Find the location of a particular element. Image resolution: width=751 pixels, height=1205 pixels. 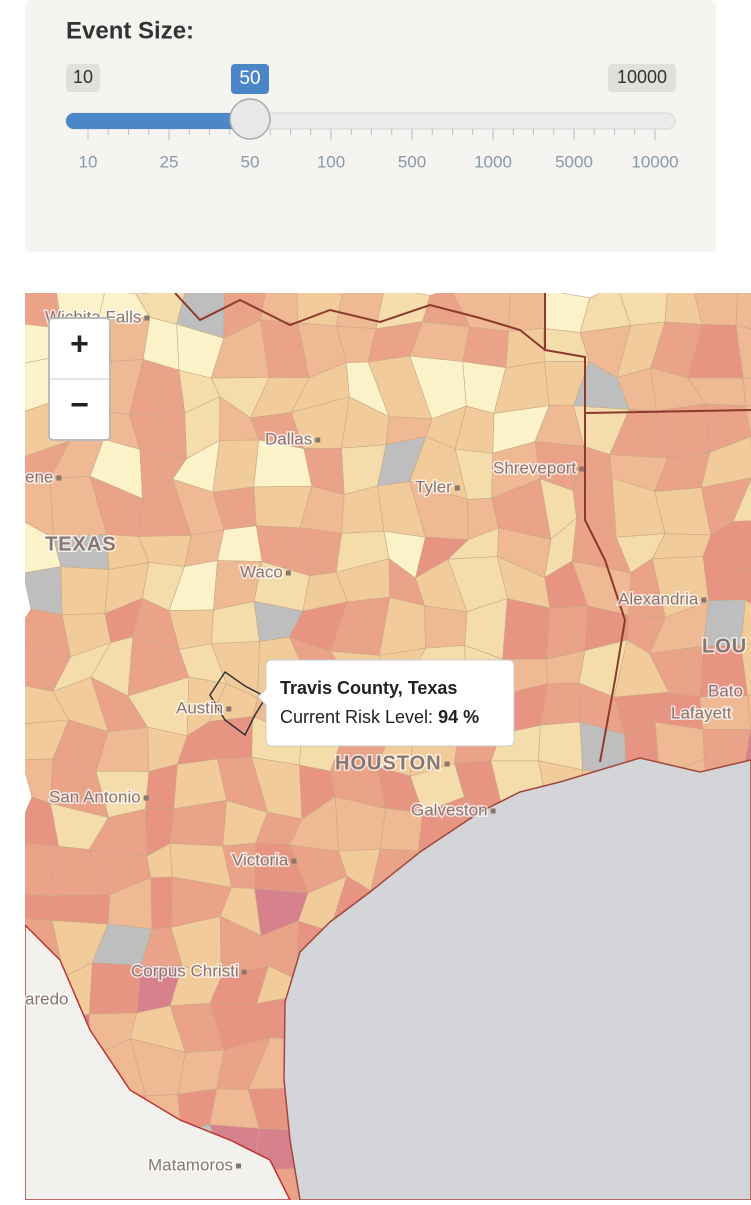

max-label: 10000 is located at coordinates (642, 77).